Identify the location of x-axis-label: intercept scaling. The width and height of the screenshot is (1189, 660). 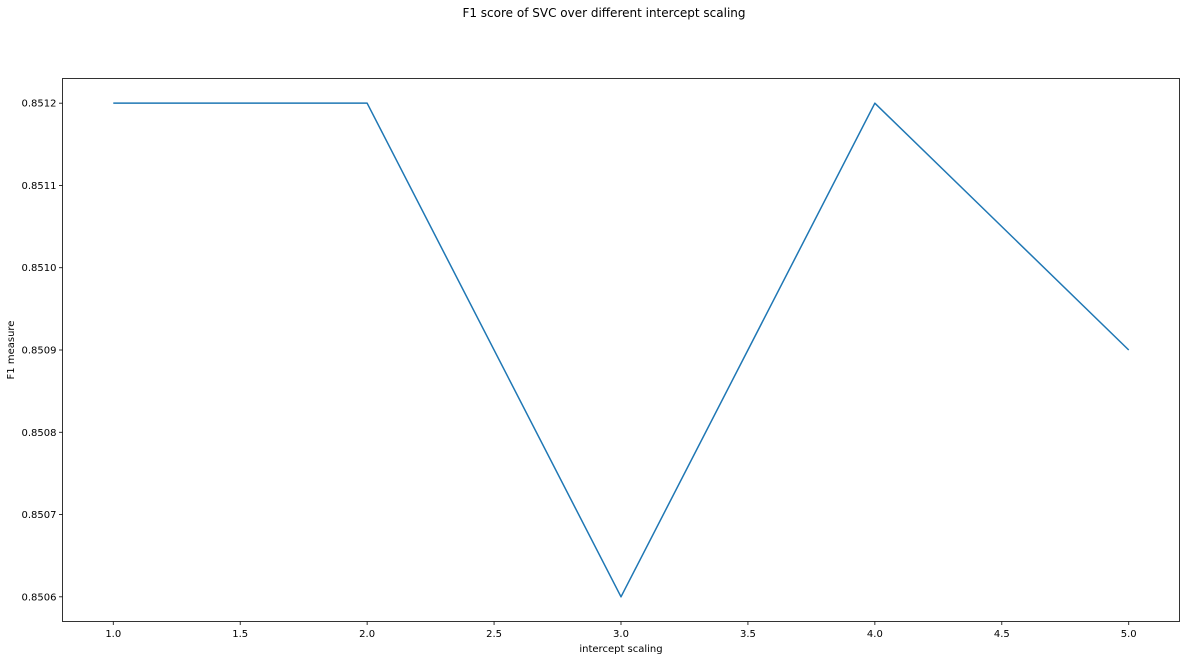
(620, 649).